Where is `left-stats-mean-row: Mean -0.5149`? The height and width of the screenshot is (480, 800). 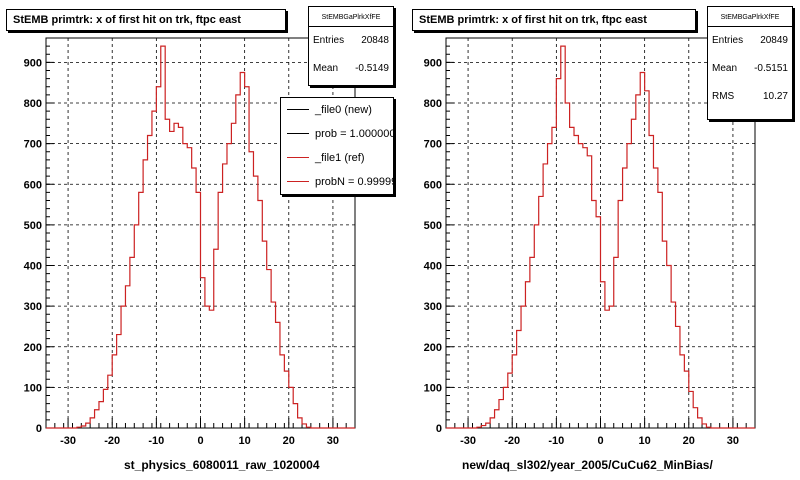 left-stats-mean-row: Mean -0.5149 is located at coordinates (351, 69).